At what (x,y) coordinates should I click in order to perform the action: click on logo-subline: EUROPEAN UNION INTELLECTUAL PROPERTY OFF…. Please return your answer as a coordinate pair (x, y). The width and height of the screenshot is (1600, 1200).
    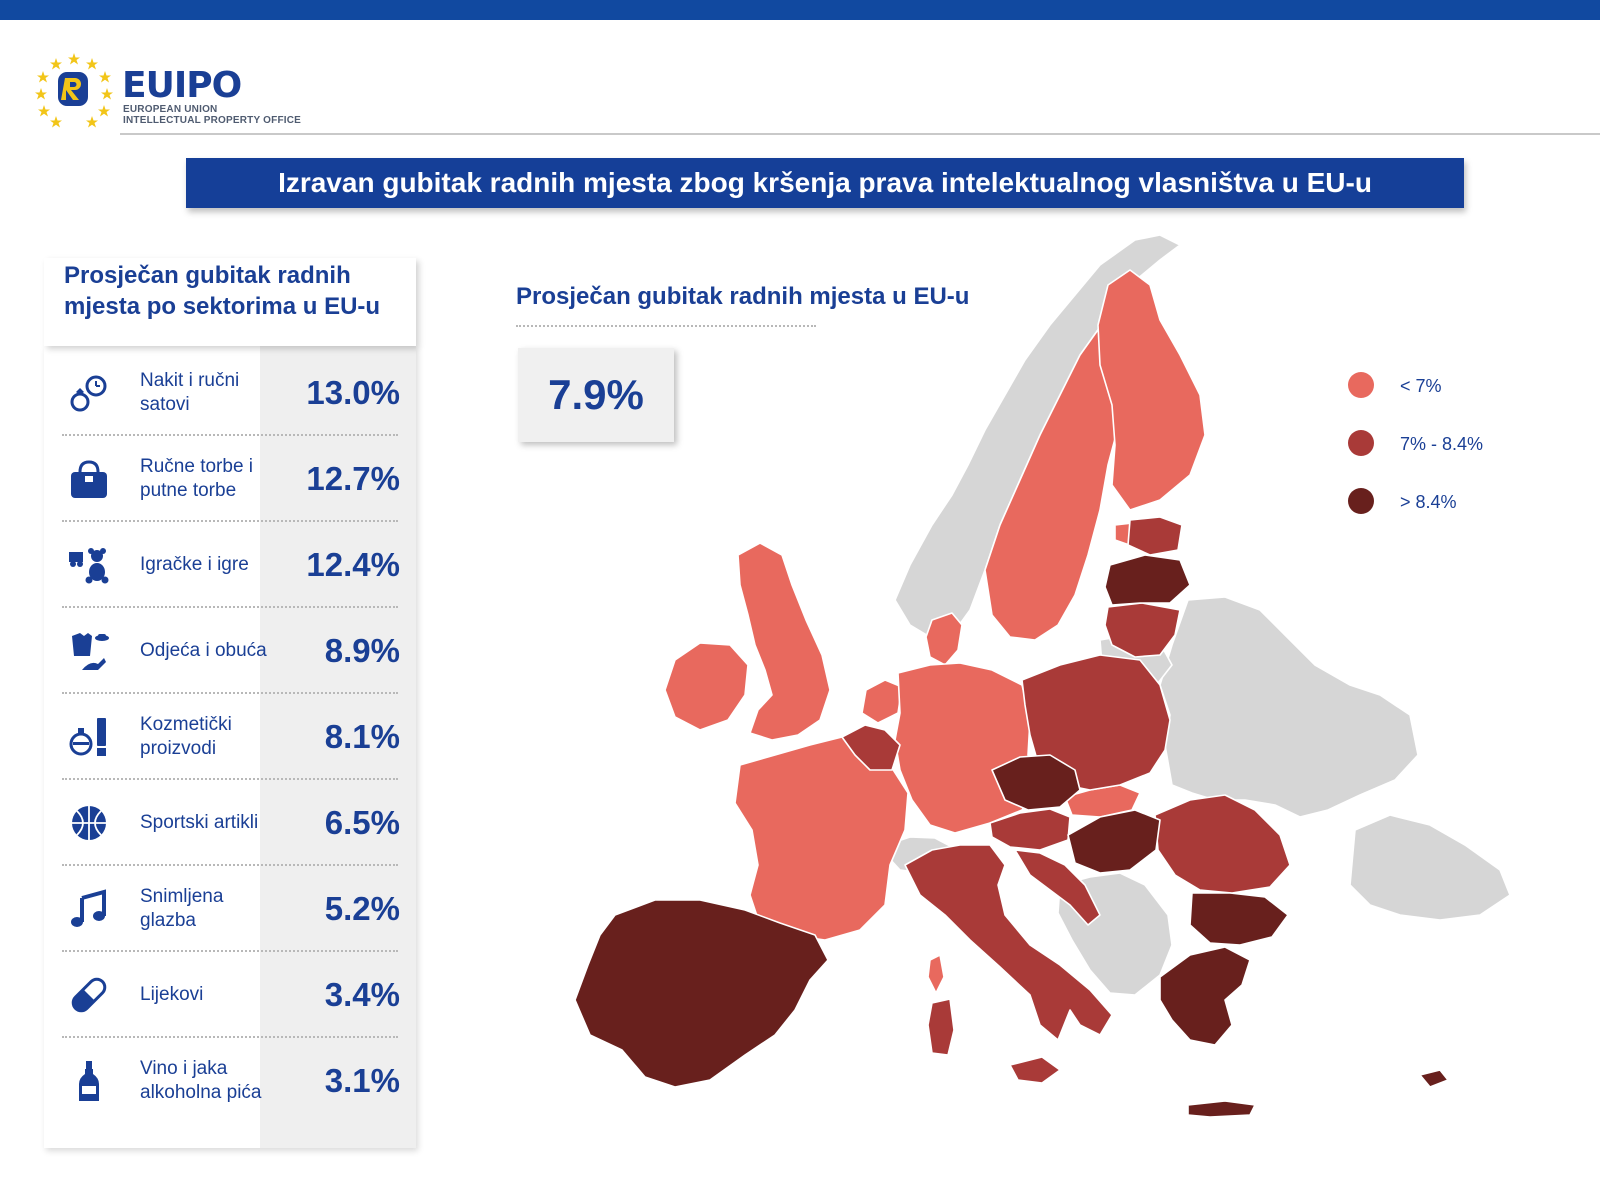
    Looking at the image, I should click on (212, 115).